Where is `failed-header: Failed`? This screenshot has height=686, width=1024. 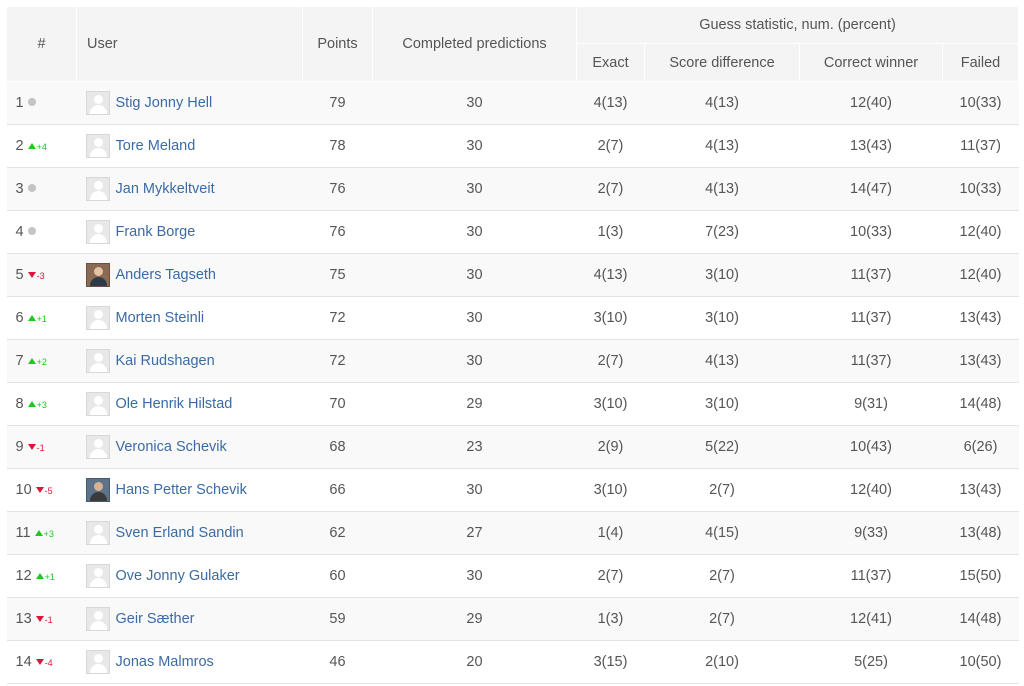 failed-header: Failed is located at coordinates (980, 62).